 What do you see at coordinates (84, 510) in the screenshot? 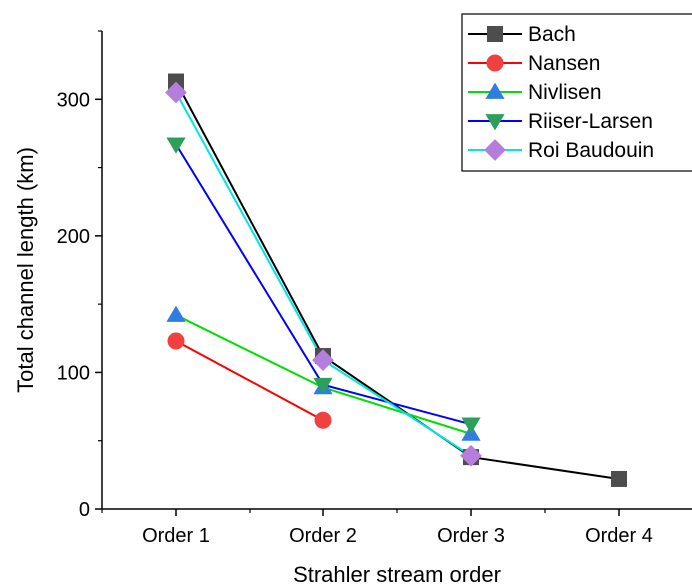
I see `y-tick-label: 0` at bounding box center [84, 510].